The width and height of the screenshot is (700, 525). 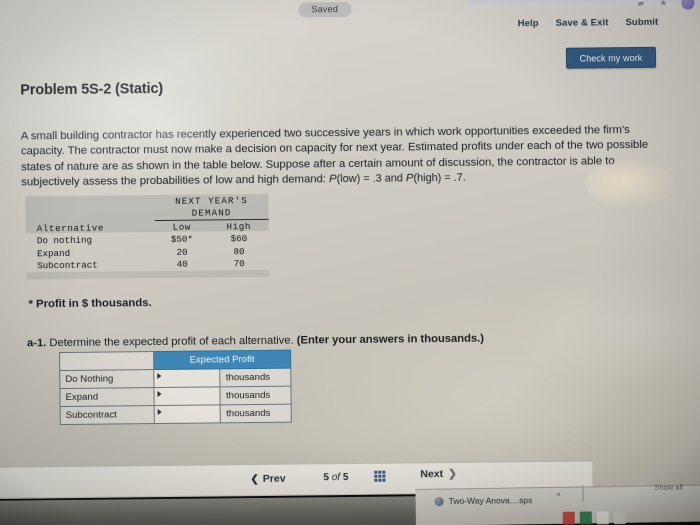 I want to click on answer-header-blank, so click(x=106, y=361).